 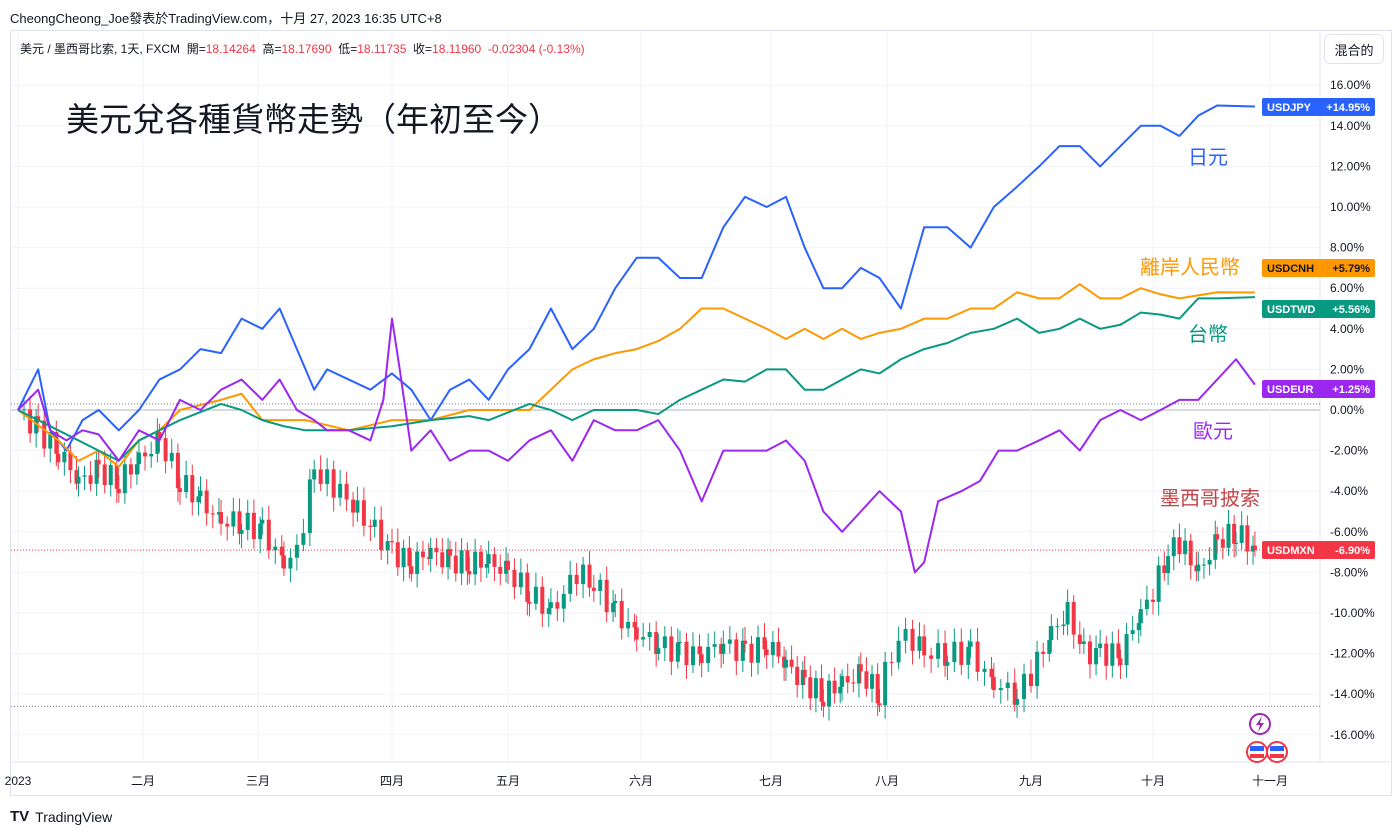 What do you see at coordinates (18, 781) in the screenshot?
I see `x-tick-label: 2023` at bounding box center [18, 781].